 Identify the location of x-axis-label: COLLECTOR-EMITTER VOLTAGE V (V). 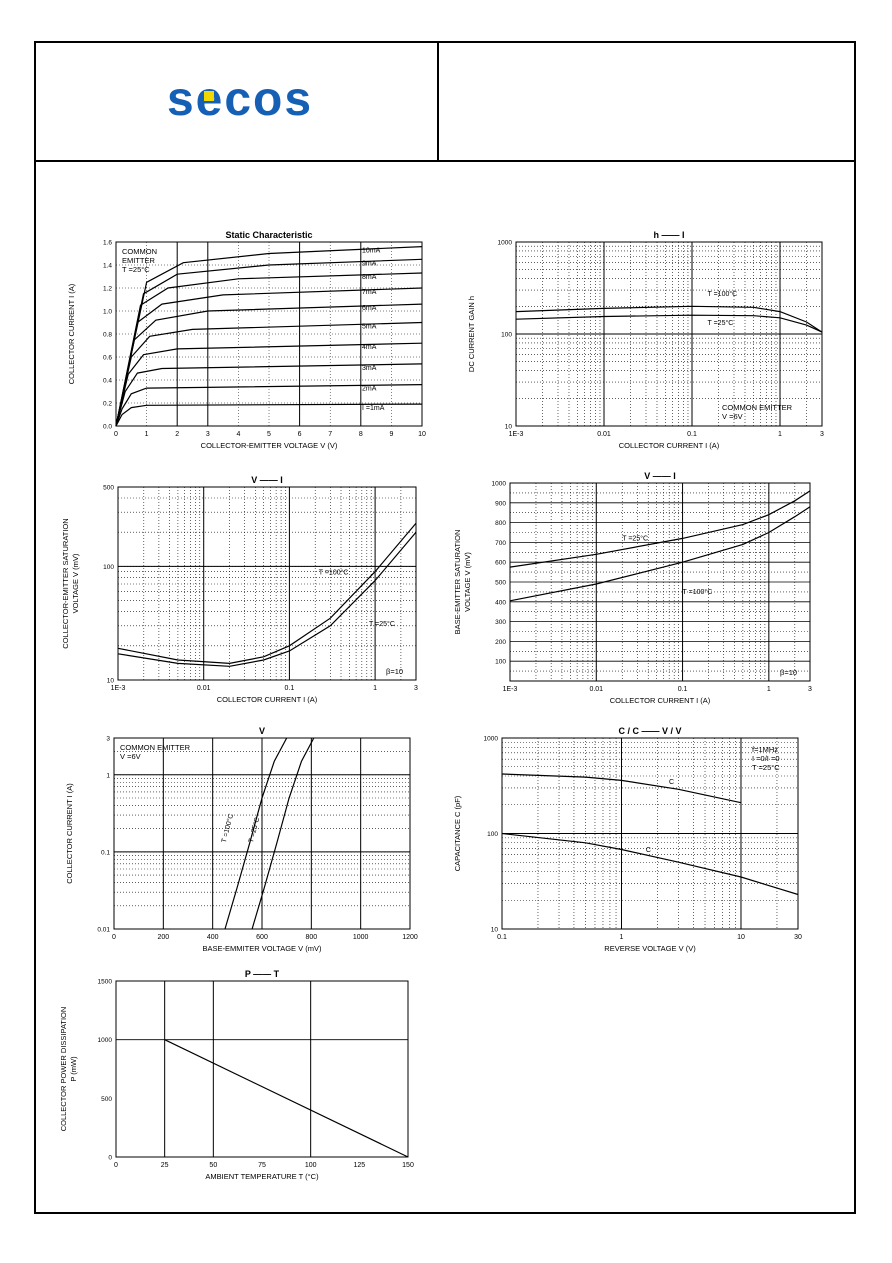
(269, 445).